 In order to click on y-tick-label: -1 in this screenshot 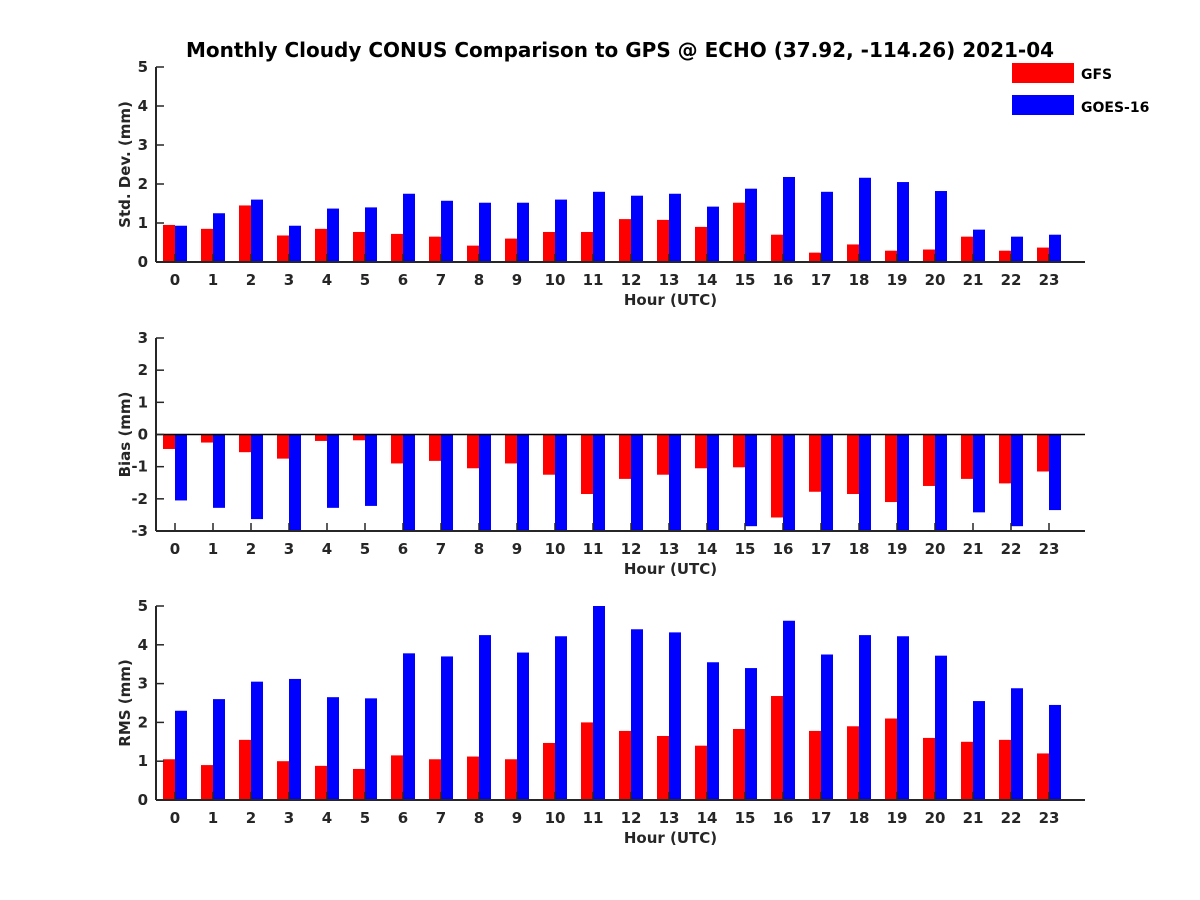, I will do `click(139, 467)`.